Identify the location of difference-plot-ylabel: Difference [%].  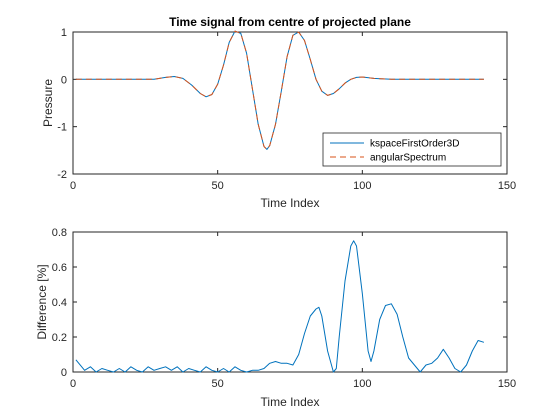
(42, 301).